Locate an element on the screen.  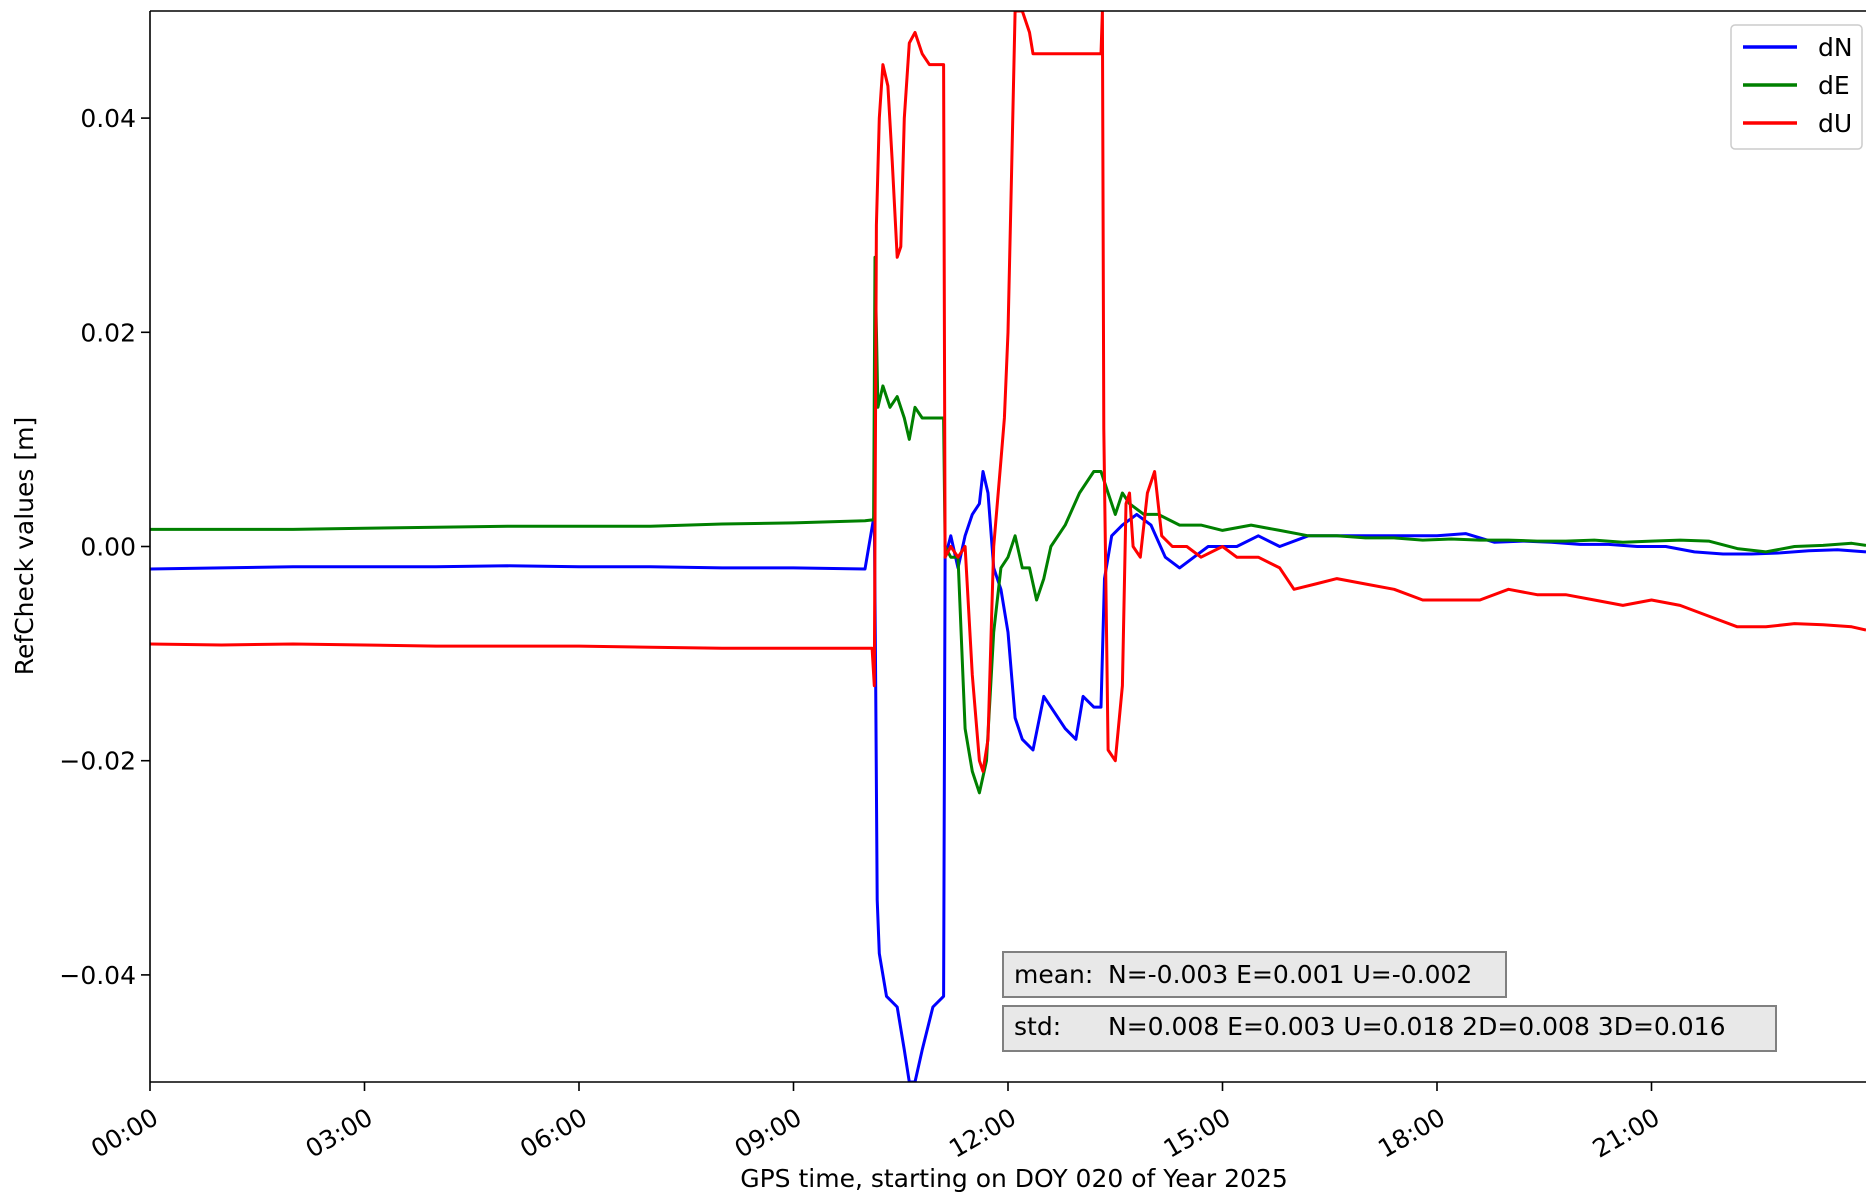
std-stat-box is located at coordinates (1389, 1028).